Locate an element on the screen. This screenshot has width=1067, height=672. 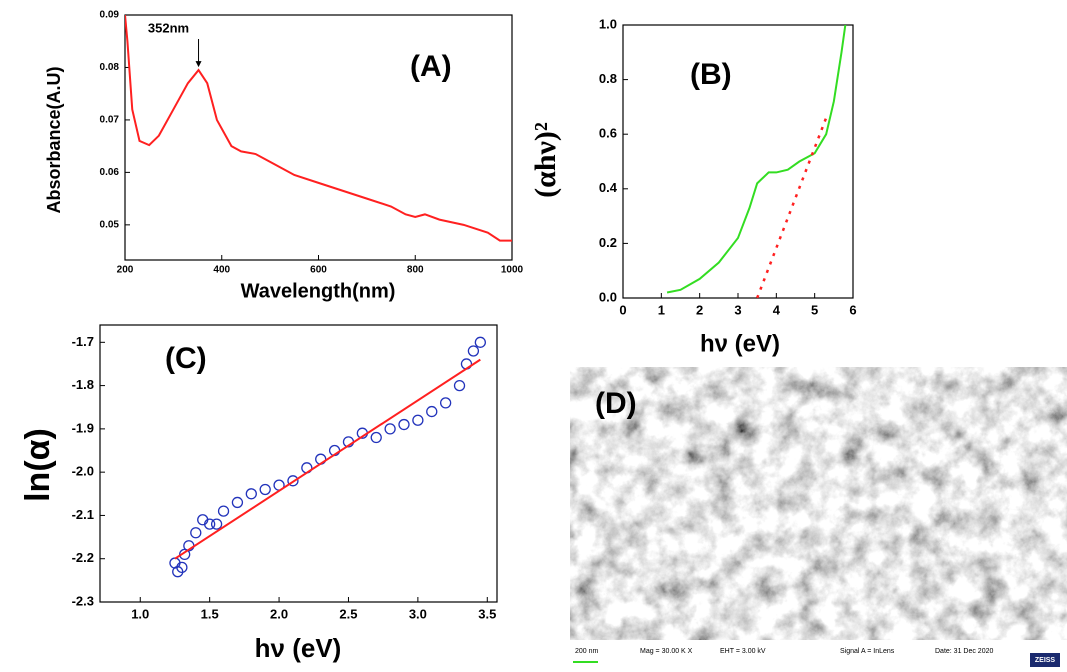
x-tick-label: 0 is located at coordinates (622, 309).